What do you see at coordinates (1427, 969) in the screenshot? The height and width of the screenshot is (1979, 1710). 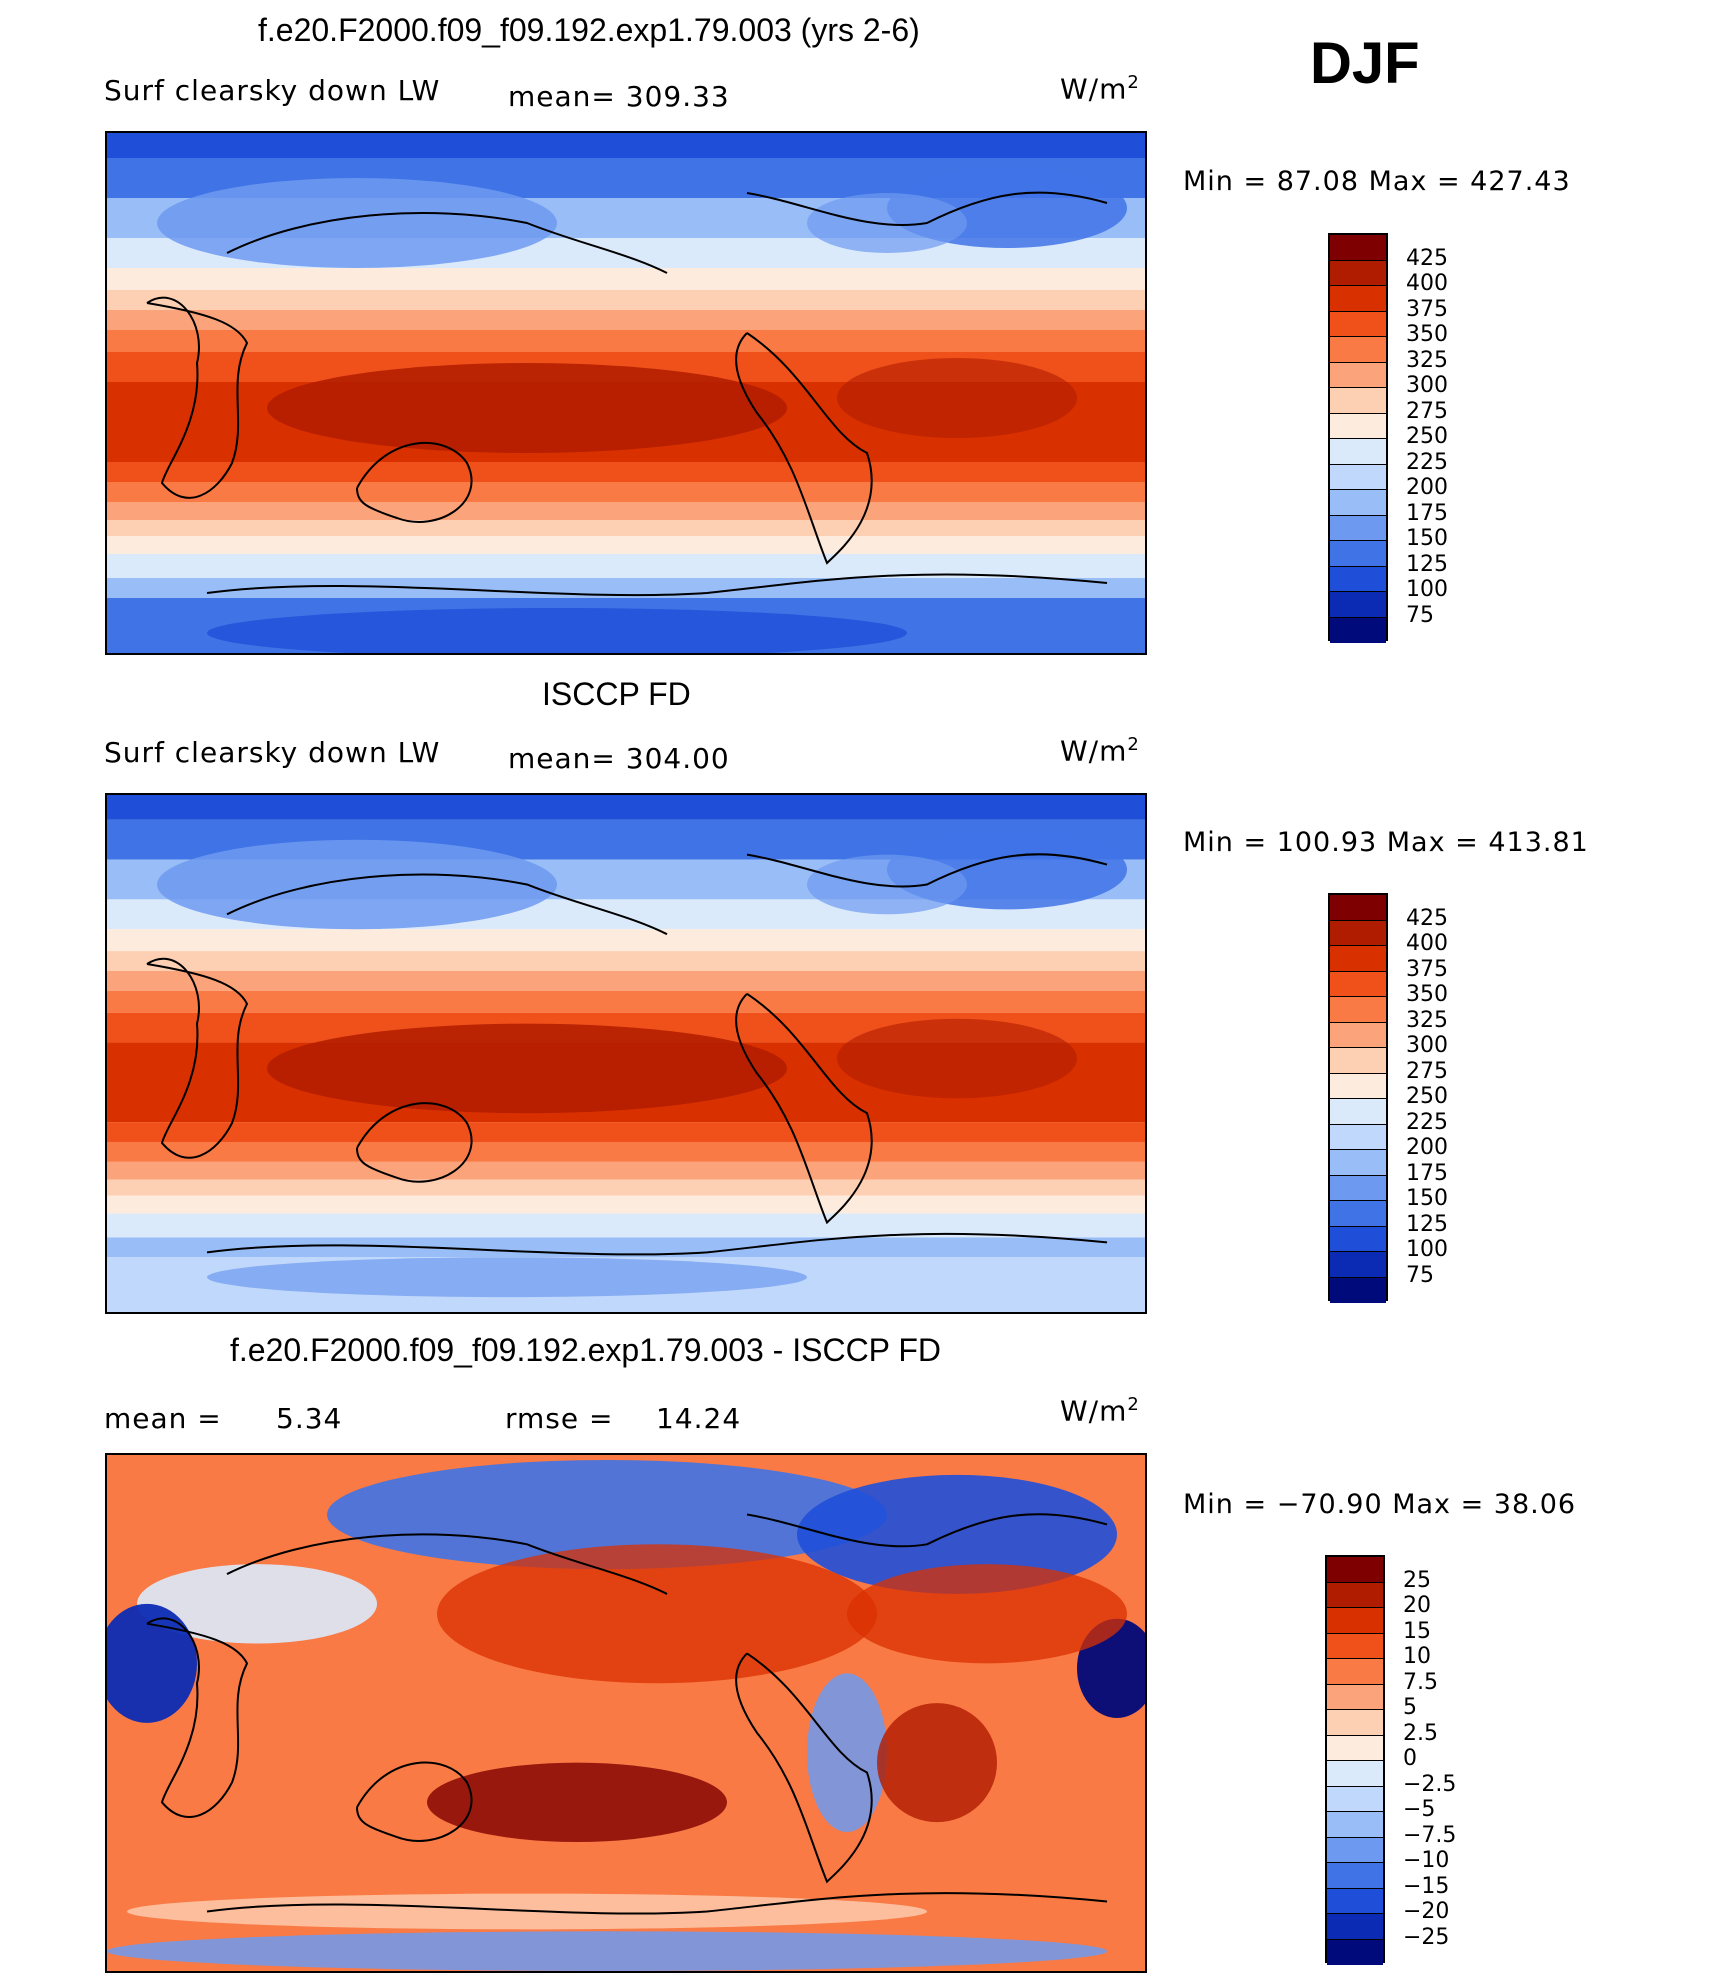 I see `colorbar-label: 375` at bounding box center [1427, 969].